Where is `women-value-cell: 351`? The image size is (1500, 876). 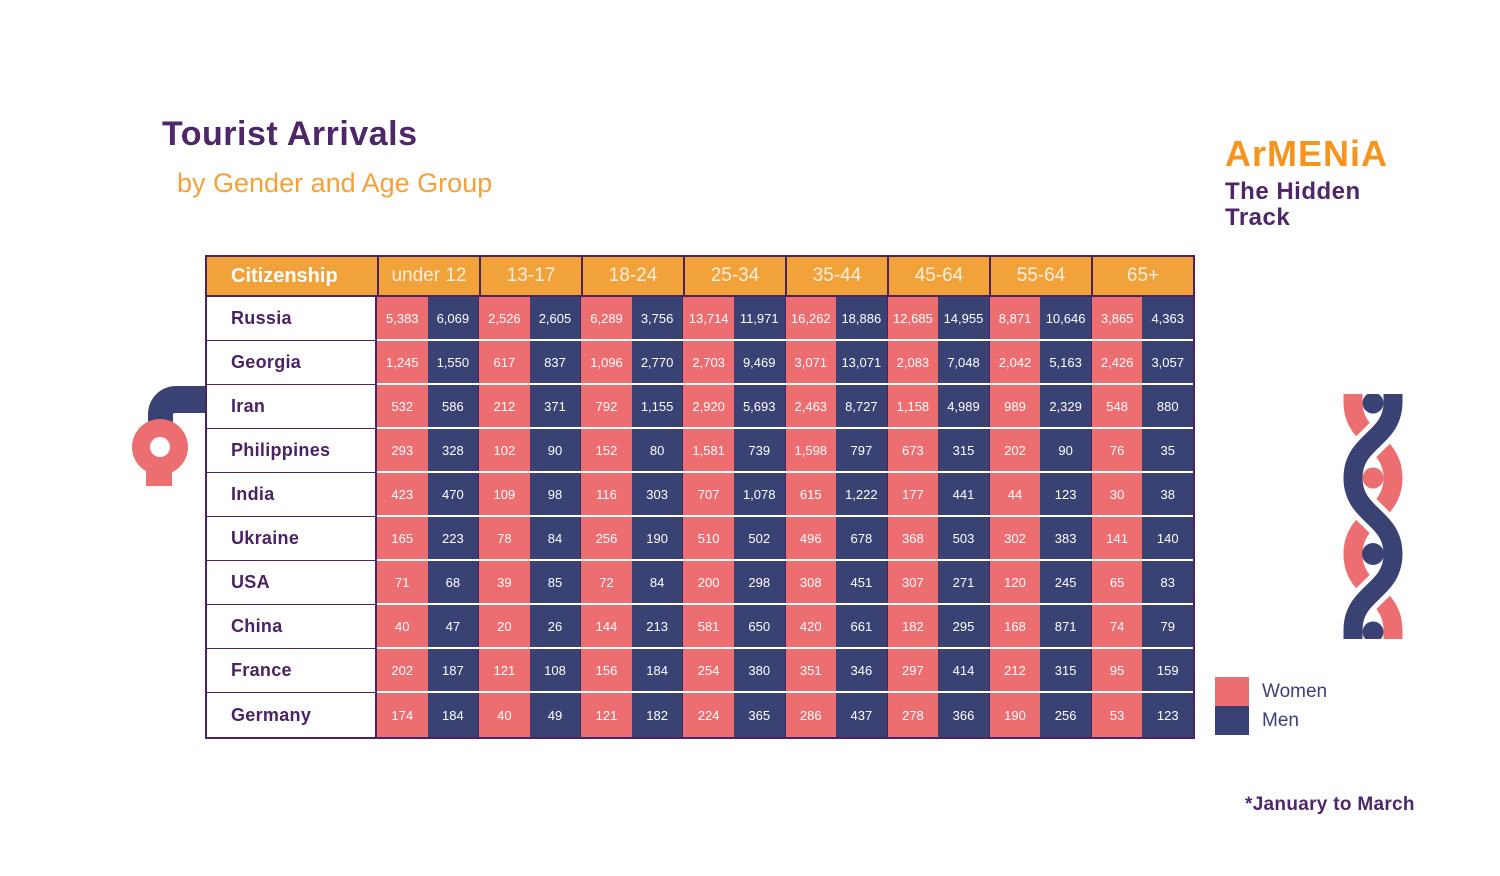 women-value-cell: 351 is located at coordinates (810, 670).